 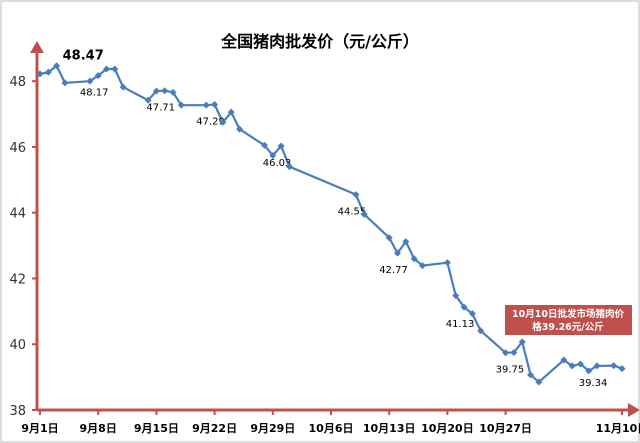 I want to click on y-axis-arrow, so click(x=37, y=47).